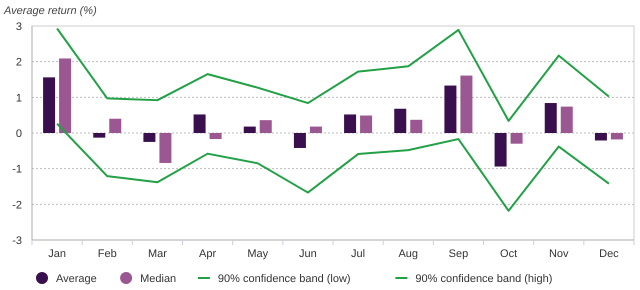 This screenshot has width=640, height=290. Describe the element at coordinates (17, 241) in the screenshot. I see `y-tick-label: -3` at that location.